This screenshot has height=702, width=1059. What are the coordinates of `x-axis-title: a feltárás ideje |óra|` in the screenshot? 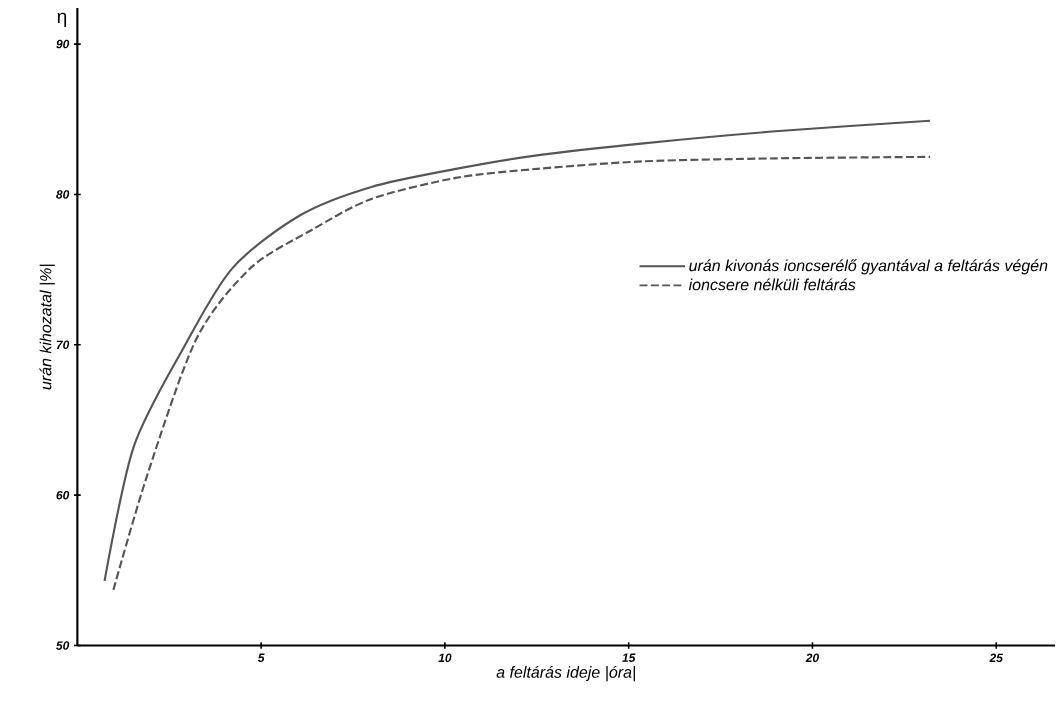 It's located at (565, 674).